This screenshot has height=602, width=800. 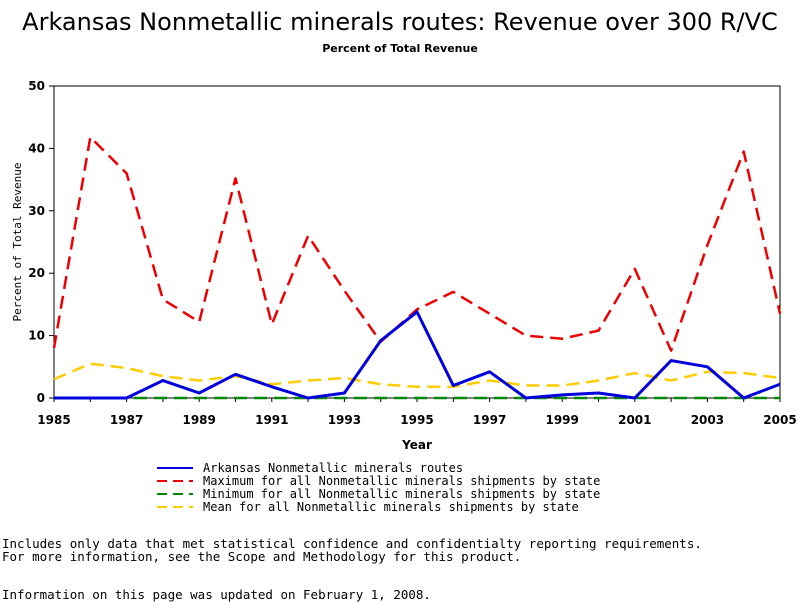 What do you see at coordinates (36, 211) in the screenshot?
I see `y-tick-label: 30` at bounding box center [36, 211].